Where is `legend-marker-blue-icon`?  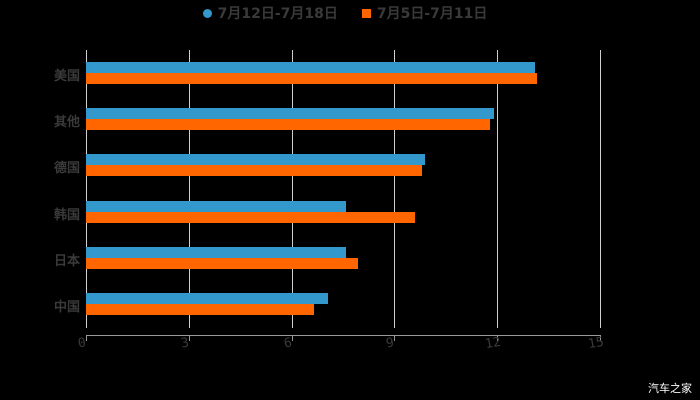
legend-marker-blue-icon is located at coordinates (207, 13).